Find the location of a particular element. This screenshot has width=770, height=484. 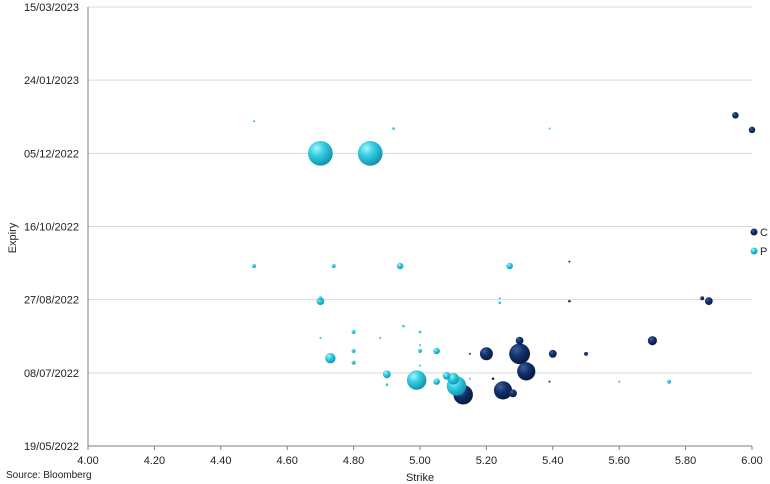

y-tick-label: 15/03/2023 is located at coordinates (51, 8).